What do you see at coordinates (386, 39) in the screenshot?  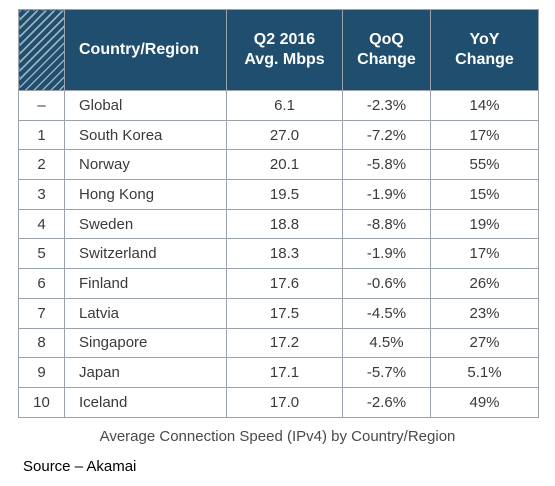 I see `header-qoq-line-1: QoQ` at bounding box center [386, 39].